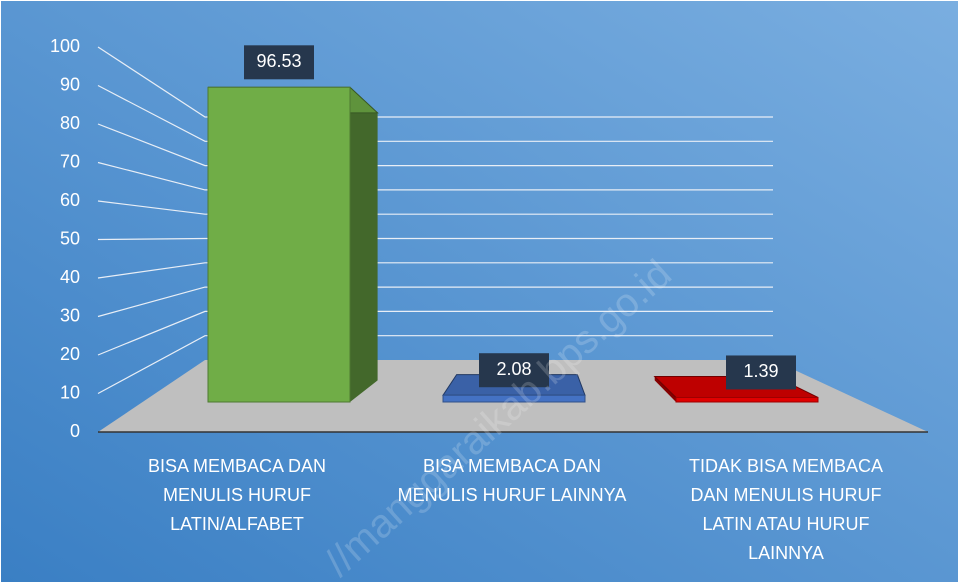  What do you see at coordinates (70, 84) in the screenshot?
I see `y-tick-label: 90` at bounding box center [70, 84].